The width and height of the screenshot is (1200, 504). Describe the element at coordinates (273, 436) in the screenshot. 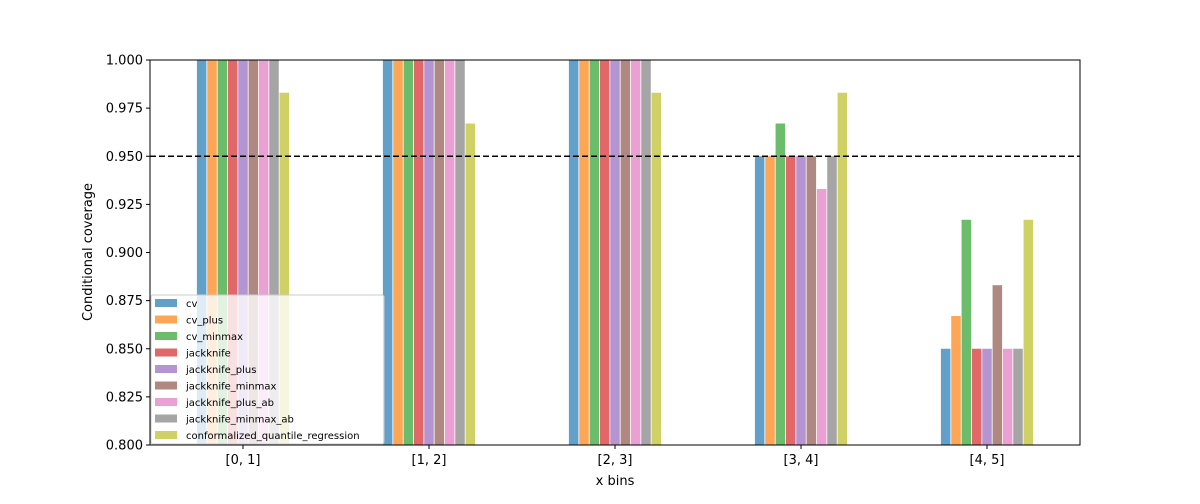

I see `legend-label: conformalized_quantile_regression` at that location.